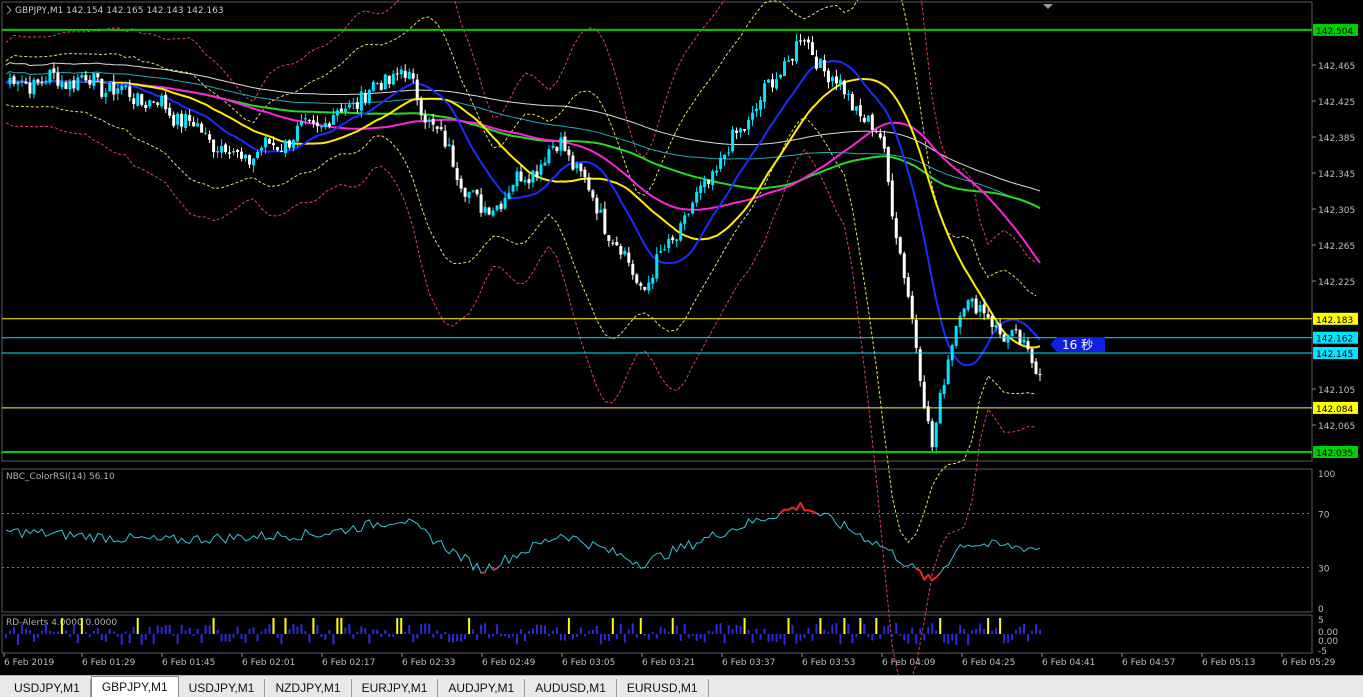 The image size is (1363, 697). I want to click on price-level-tag-label: 142.035, so click(1334, 454).